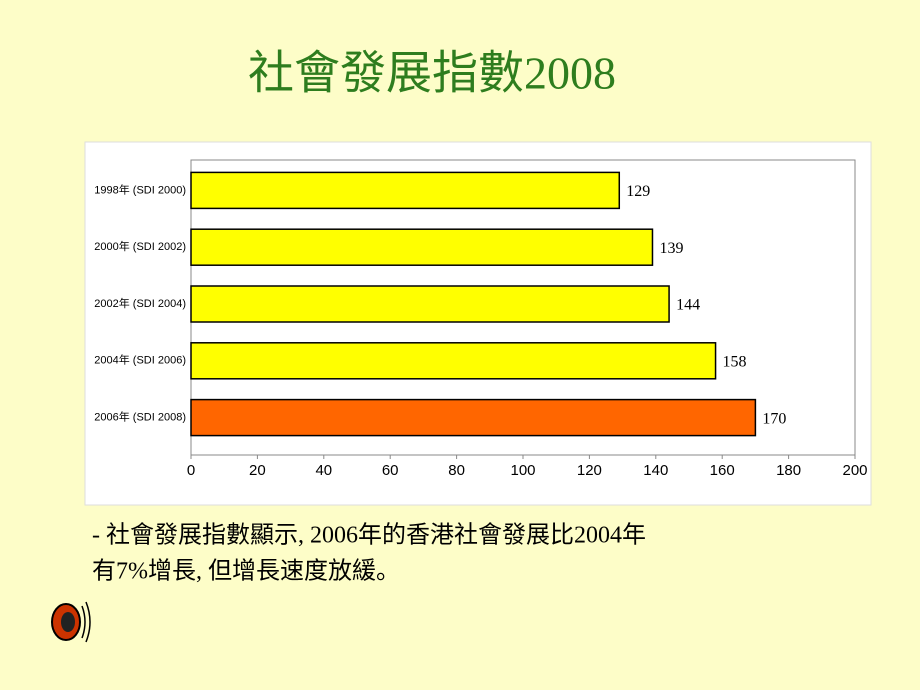 Image resolution: width=920 pixels, height=690 pixels. I want to click on x-tick-label: 60, so click(390, 470).